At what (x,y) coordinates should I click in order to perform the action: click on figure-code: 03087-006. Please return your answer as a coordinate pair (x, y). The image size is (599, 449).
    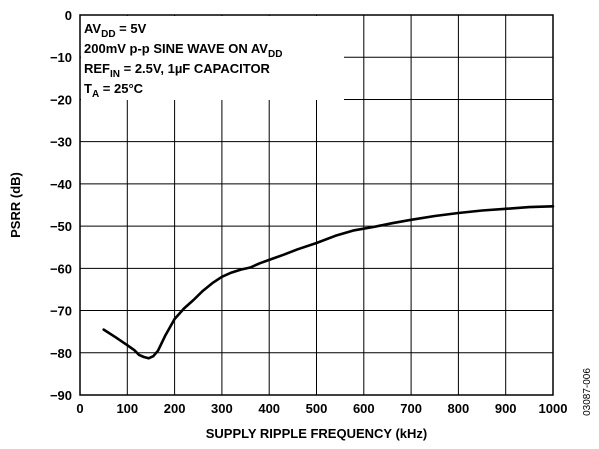
    Looking at the image, I should click on (587, 392).